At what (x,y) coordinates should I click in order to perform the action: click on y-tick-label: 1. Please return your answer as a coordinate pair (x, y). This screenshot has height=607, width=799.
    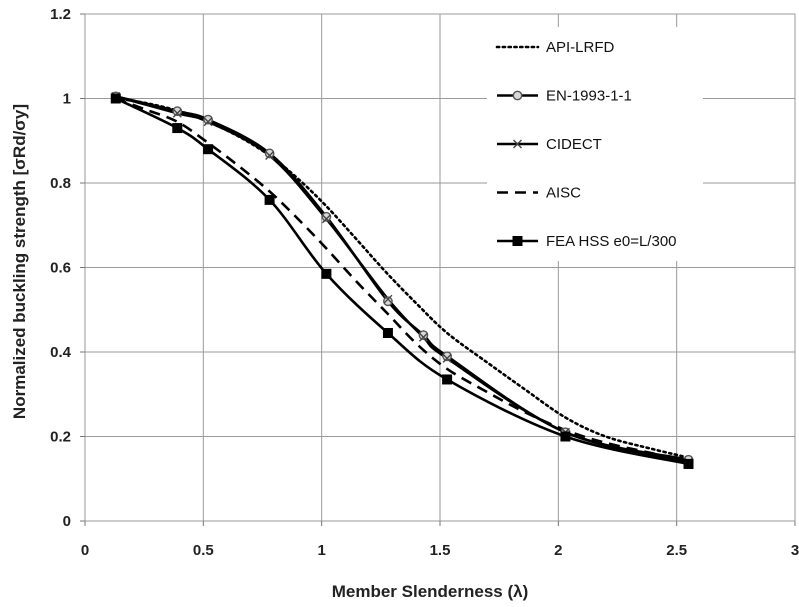
    Looking at the image, I should click on (67, 99).